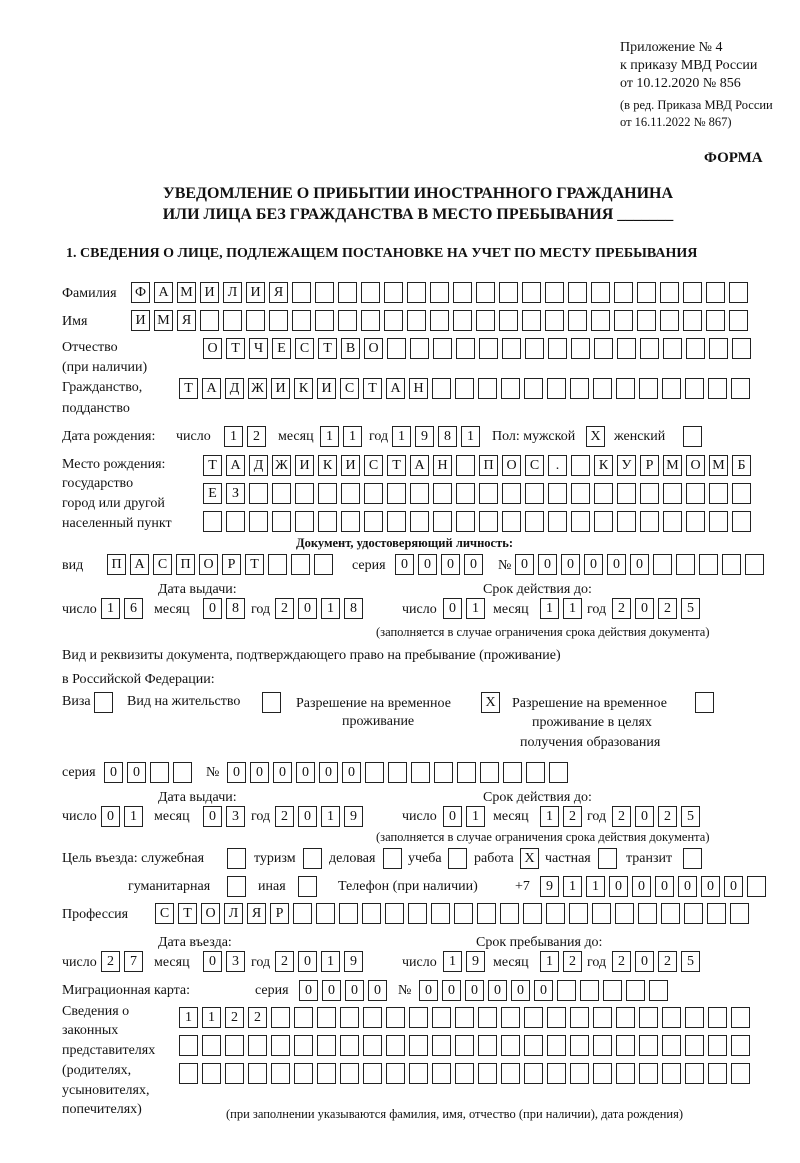  I want to click on char-box: 5, so click(690, 816).